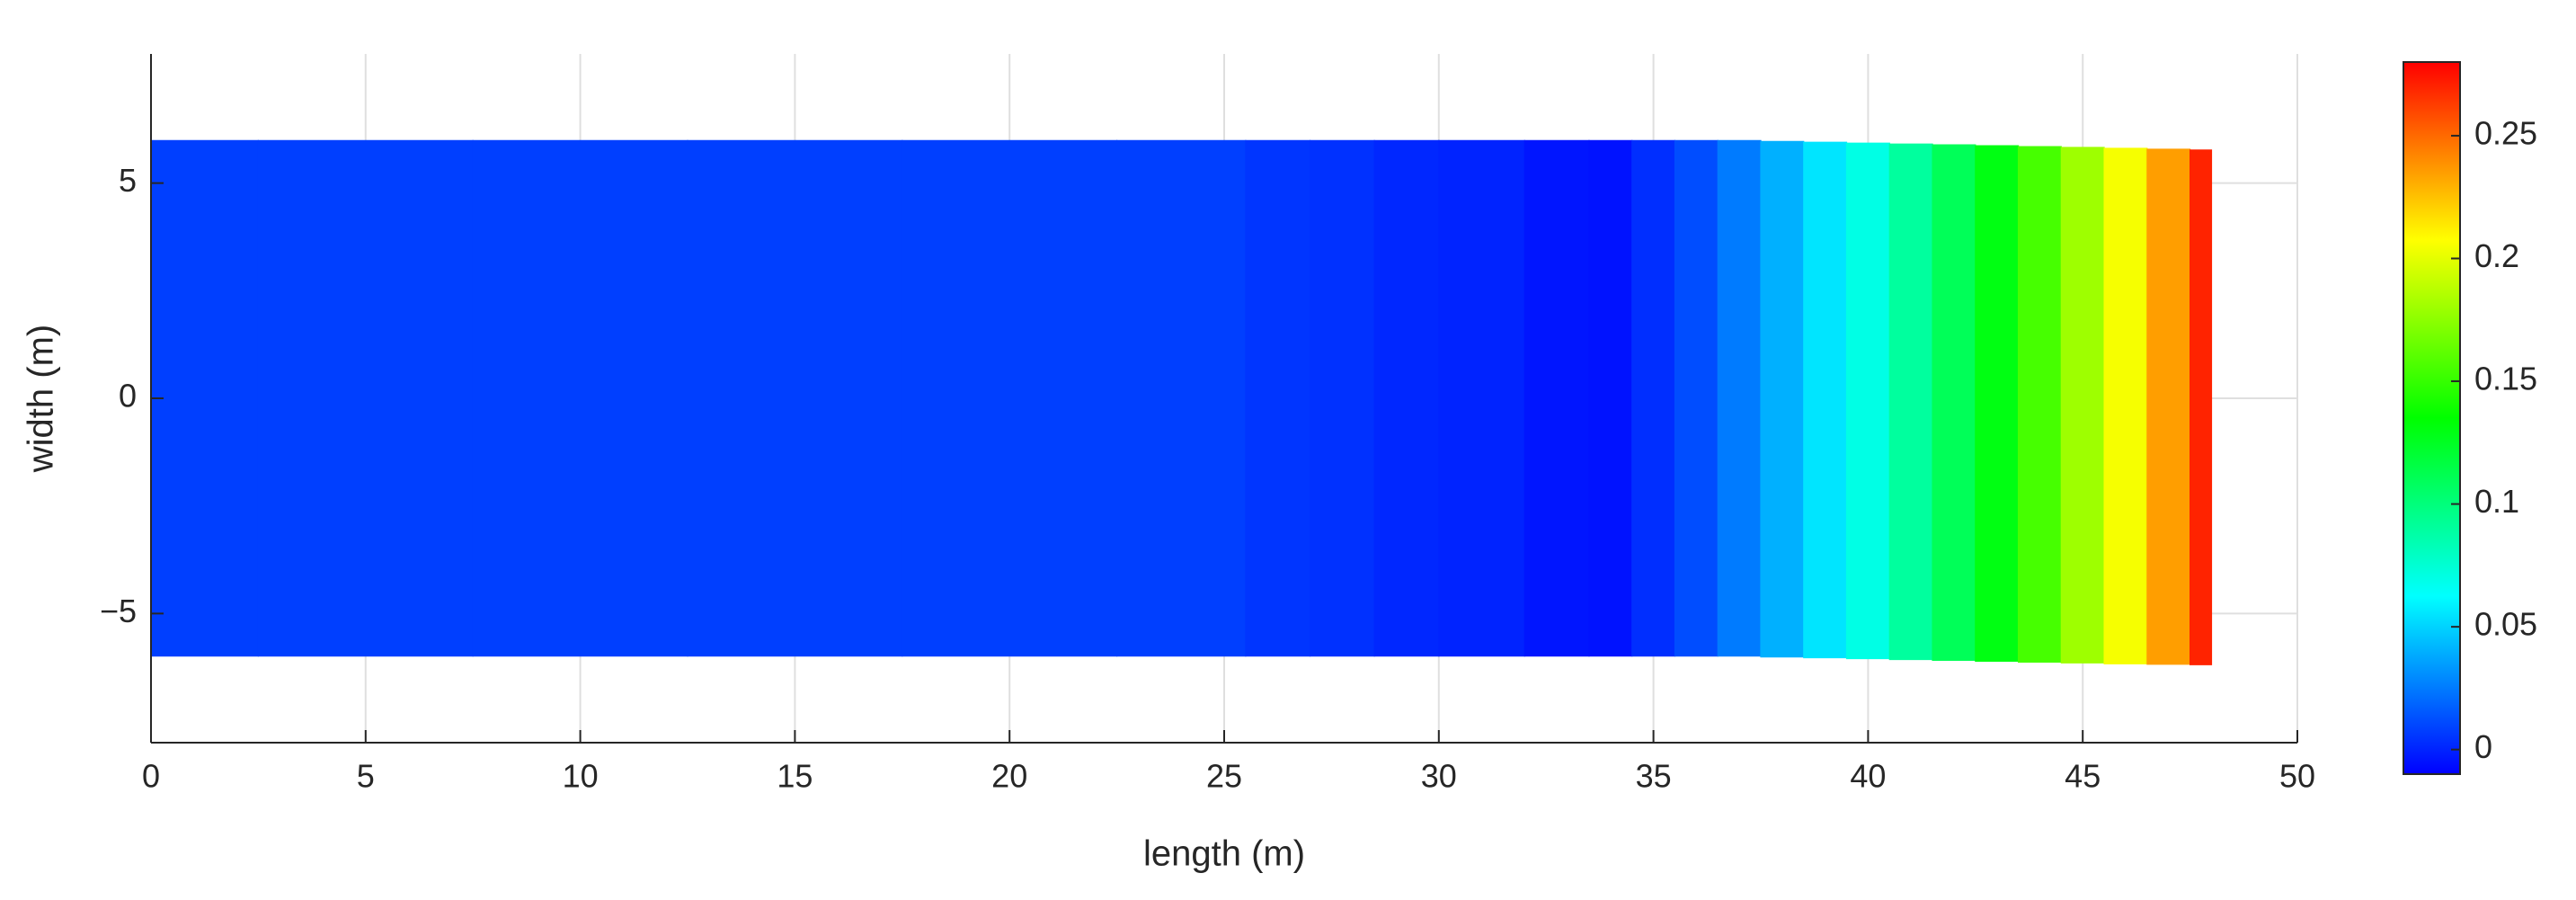 Image resolution: width=2576 pixels, height=900 pixels. Describe the element at coordinates (2297, 776) in the screenshot. I see `x-tick-label: 50` at that location.